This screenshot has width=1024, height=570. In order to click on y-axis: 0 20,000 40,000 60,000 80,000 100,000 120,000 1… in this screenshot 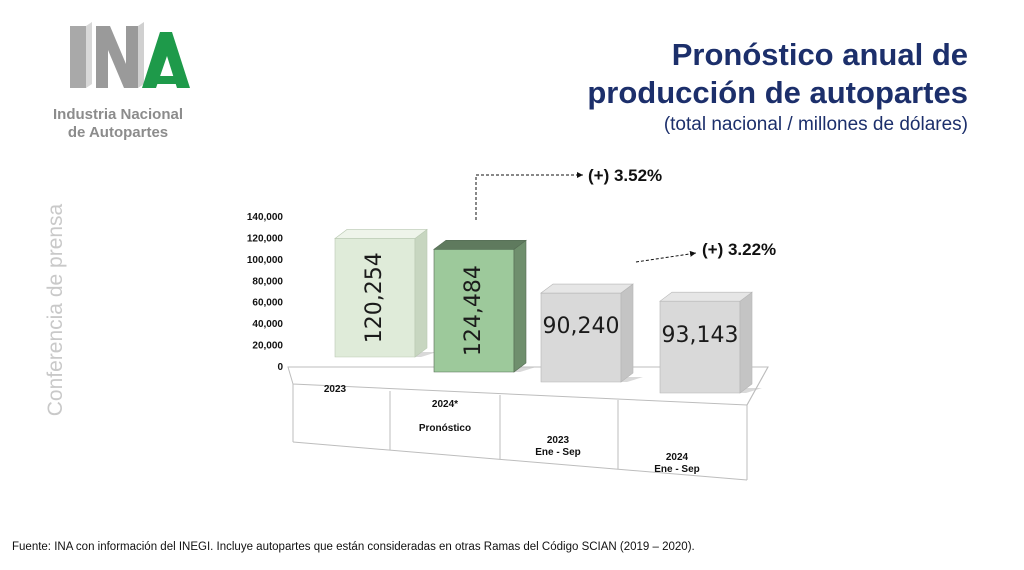, I will do `click(265, 292)`.